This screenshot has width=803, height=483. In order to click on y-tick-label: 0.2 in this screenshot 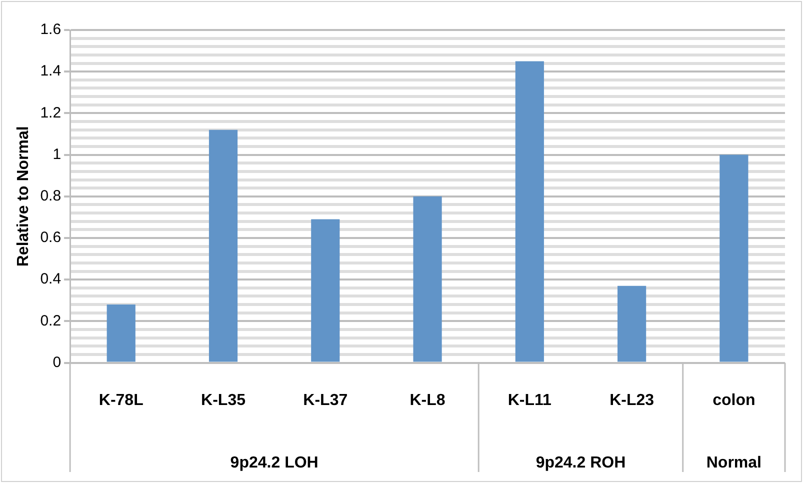, I will do `click(51, 321)`.